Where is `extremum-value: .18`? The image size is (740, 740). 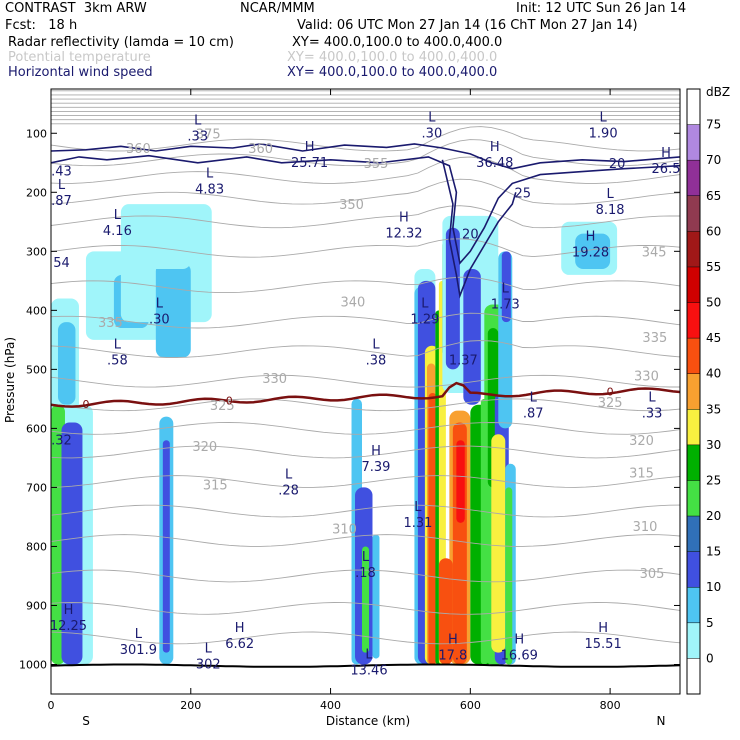
extremum-value: .18 is located at coordinates (365, 573).